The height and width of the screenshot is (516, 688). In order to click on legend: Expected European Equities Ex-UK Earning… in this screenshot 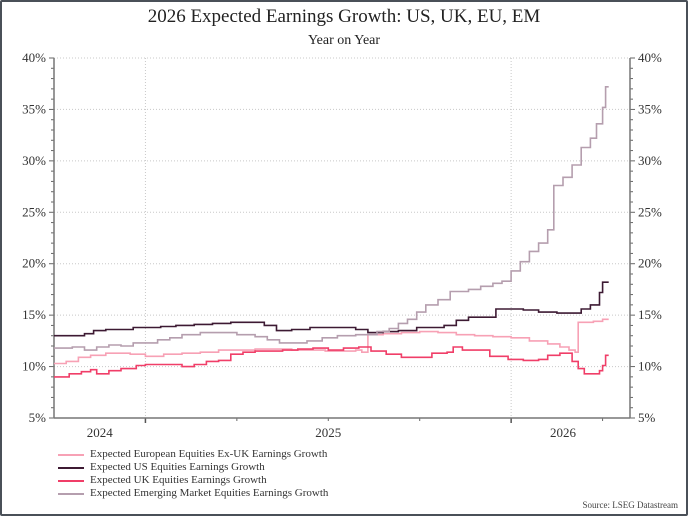, I will do `click(193, 474)`.